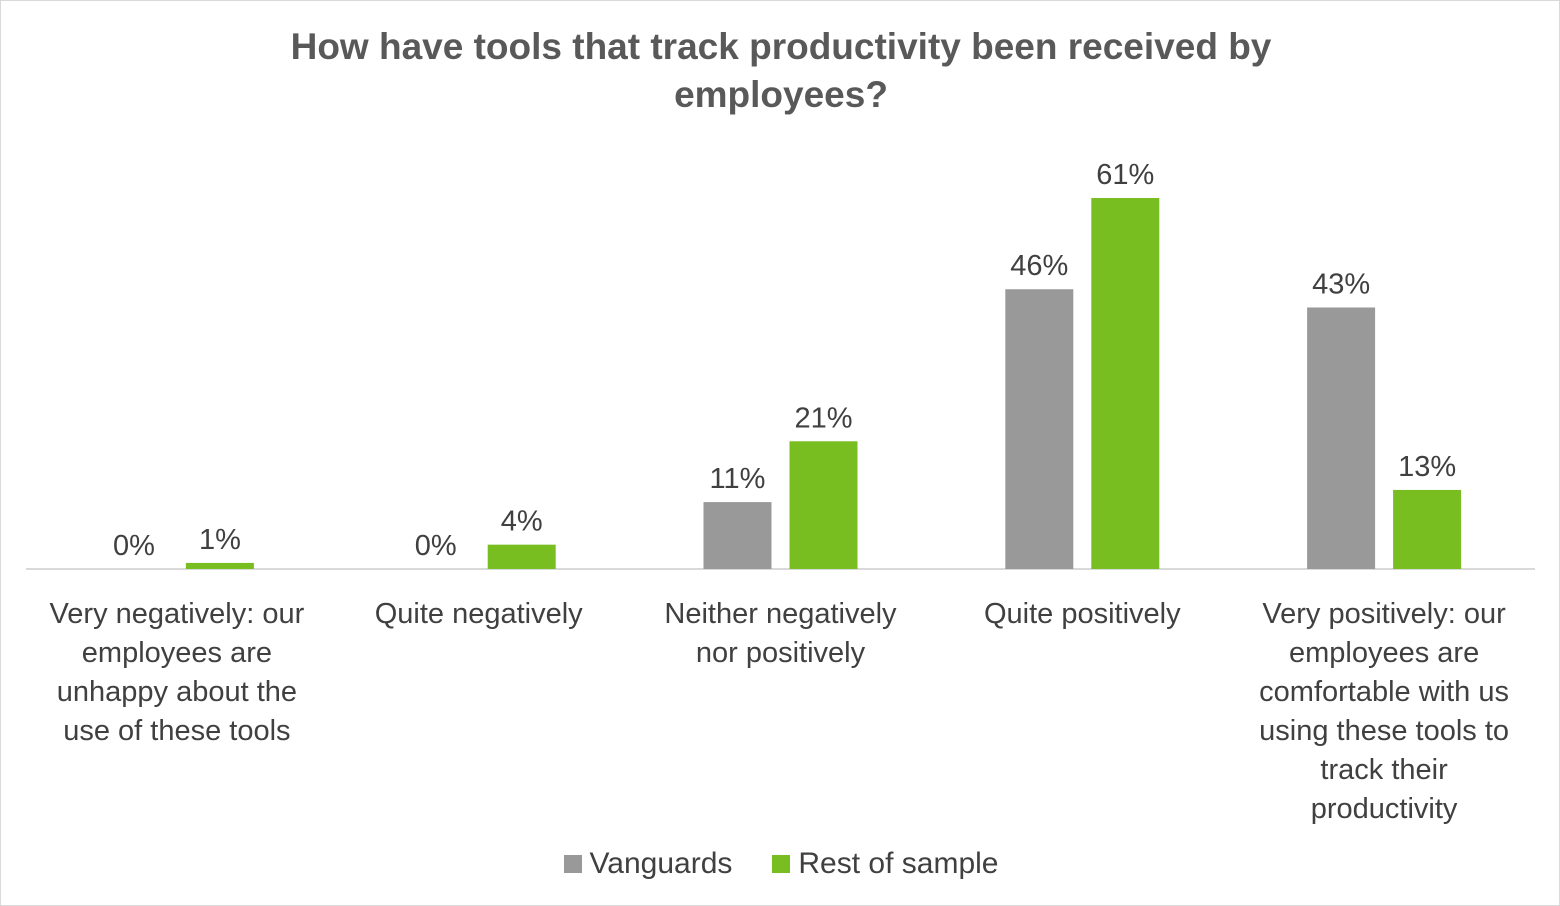  I want to click on data-label-vanguards-3: 46%, so click(1039, 266).